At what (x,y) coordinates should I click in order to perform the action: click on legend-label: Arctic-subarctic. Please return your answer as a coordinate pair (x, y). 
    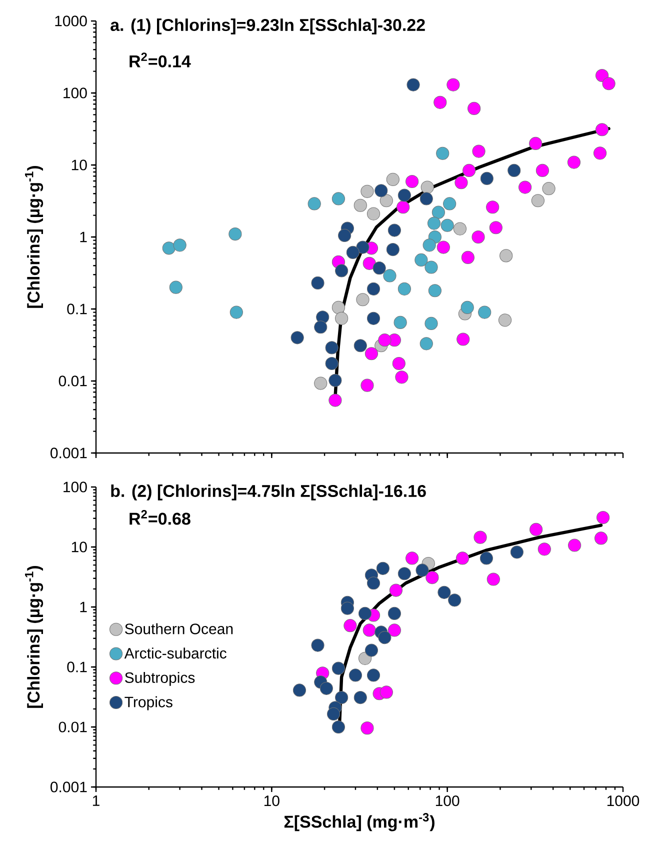
    Looking at the image, I should click on (175, 653).